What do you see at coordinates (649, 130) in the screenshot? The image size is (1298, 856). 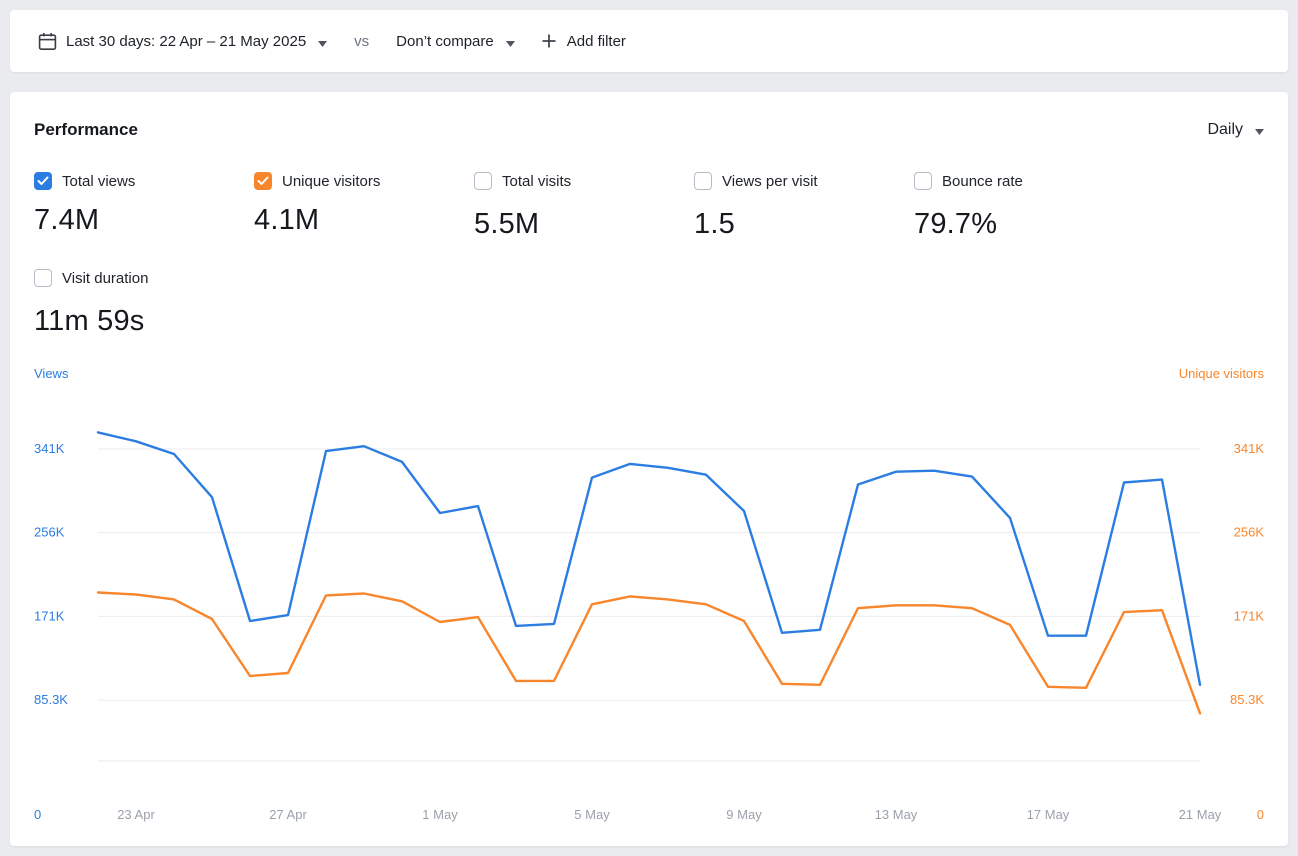 I see `performance-header: Performance Daily` at bounding box center [649, 130].